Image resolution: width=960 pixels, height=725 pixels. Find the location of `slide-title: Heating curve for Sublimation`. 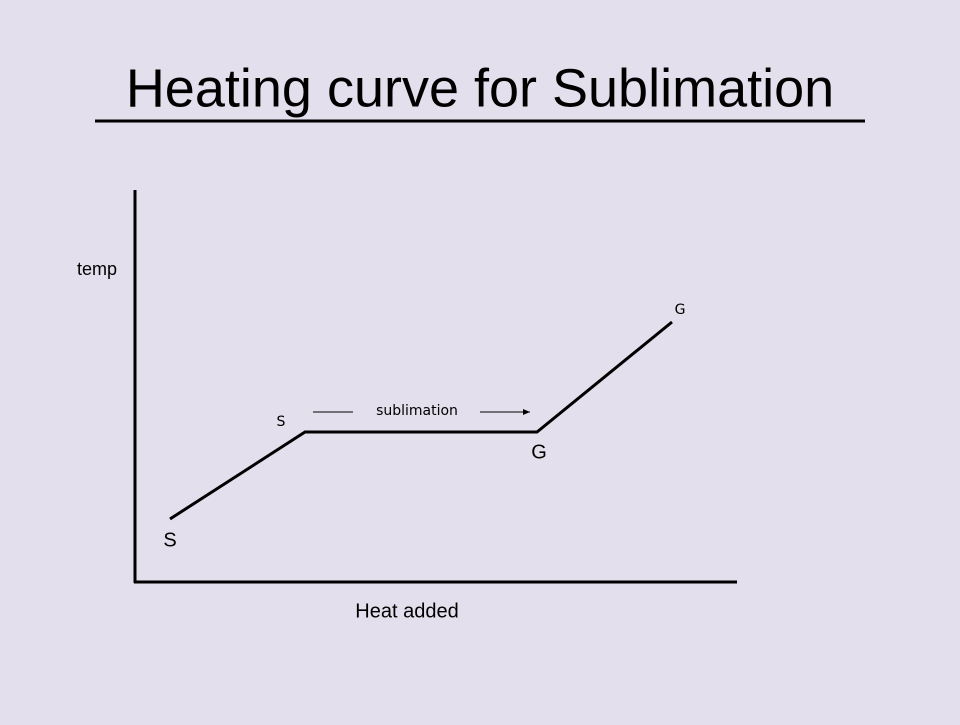

slide-title: Heating curve for Sublimation is located at coordinates (480, 88).